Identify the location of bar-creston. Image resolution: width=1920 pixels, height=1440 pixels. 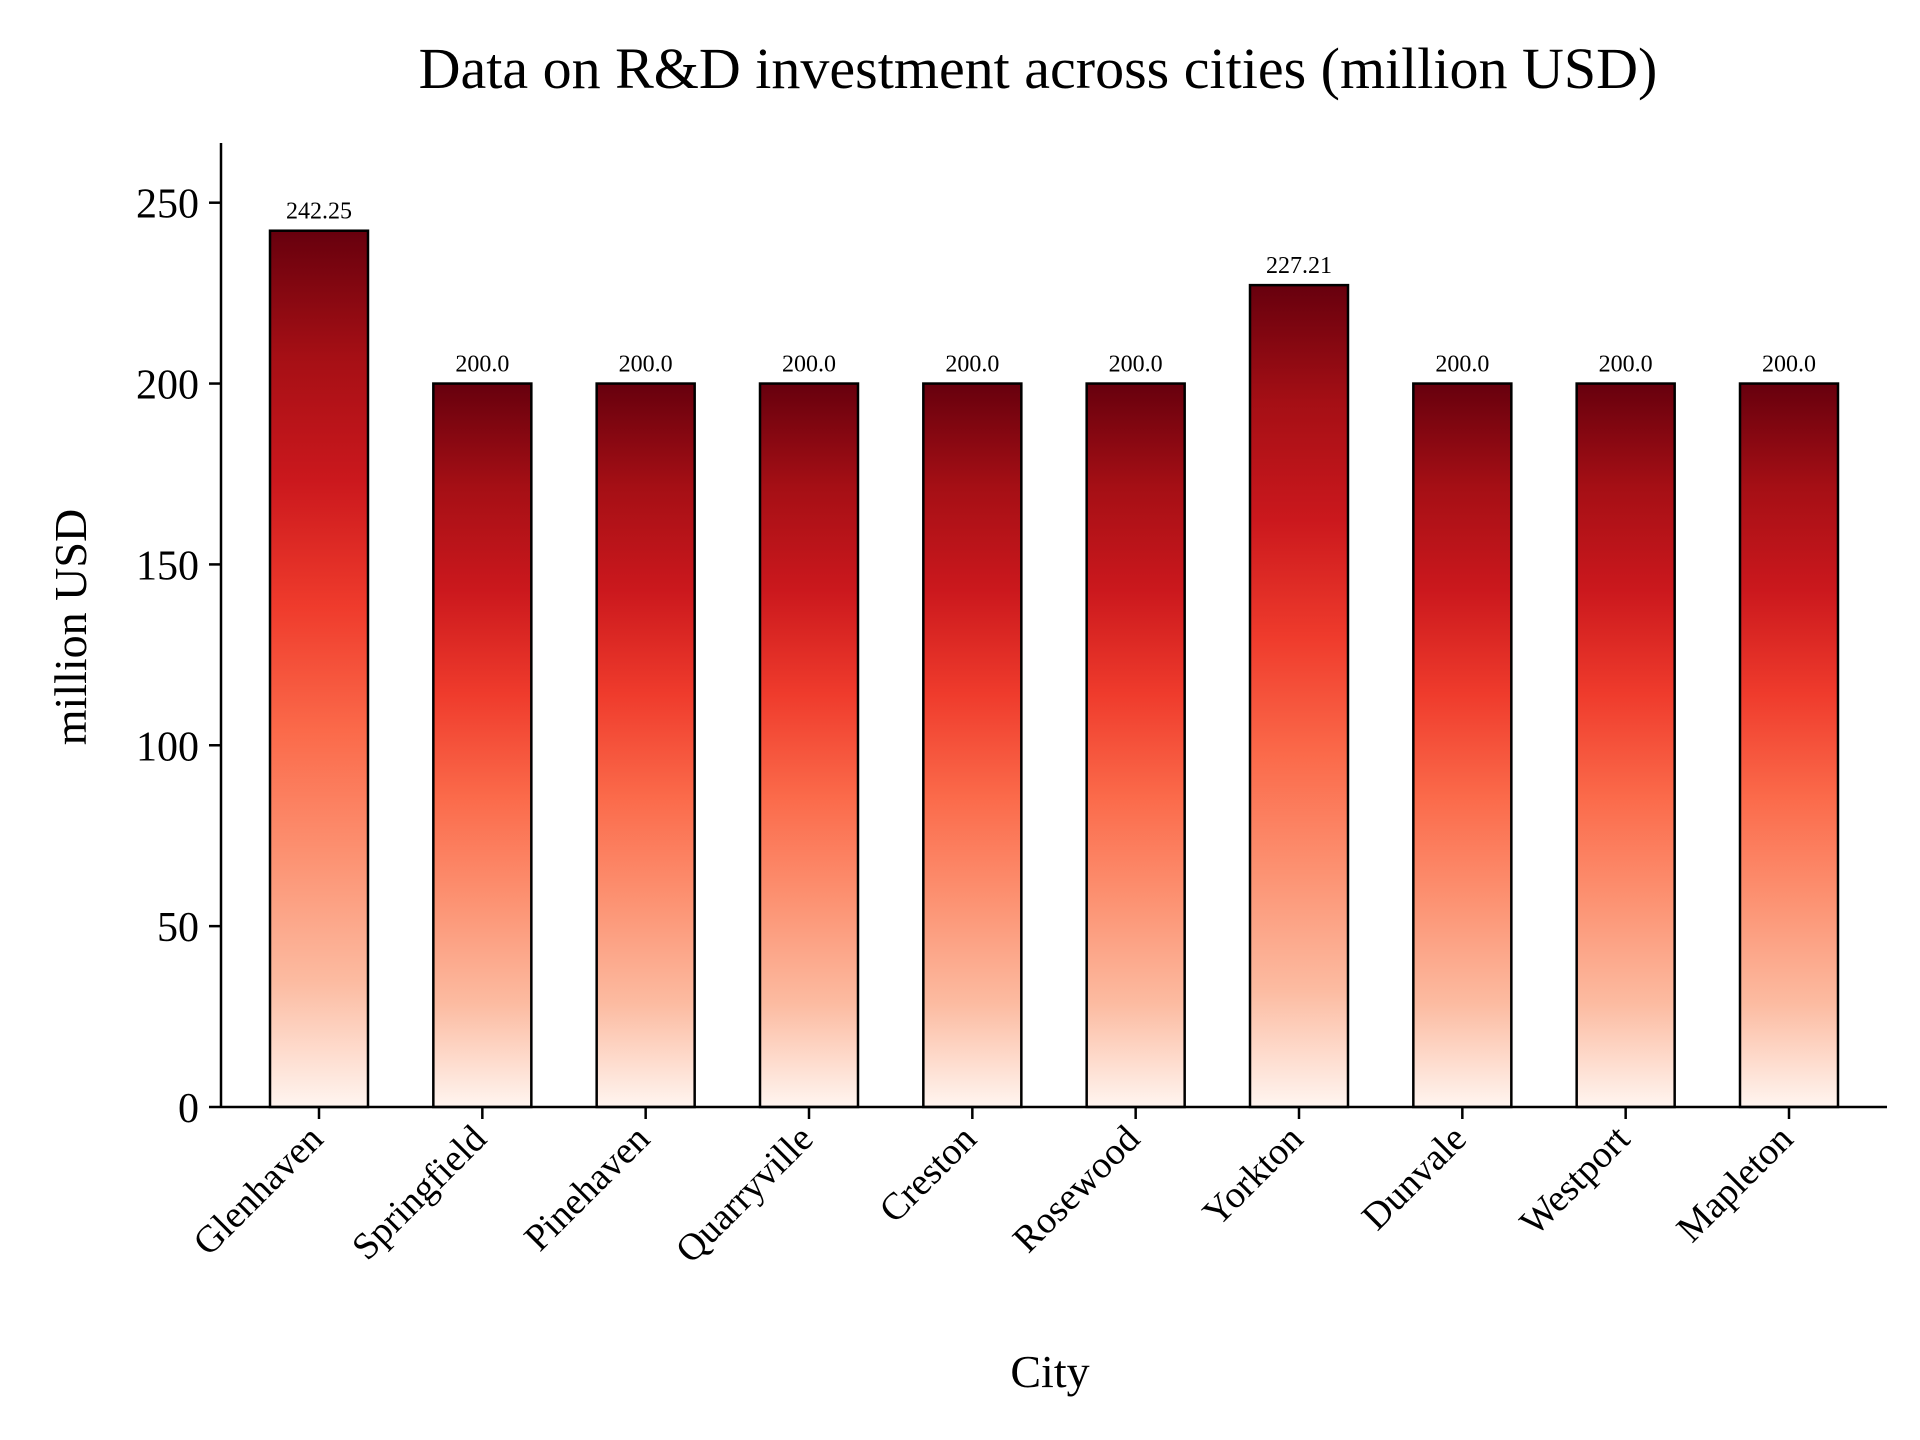
(972, 745).